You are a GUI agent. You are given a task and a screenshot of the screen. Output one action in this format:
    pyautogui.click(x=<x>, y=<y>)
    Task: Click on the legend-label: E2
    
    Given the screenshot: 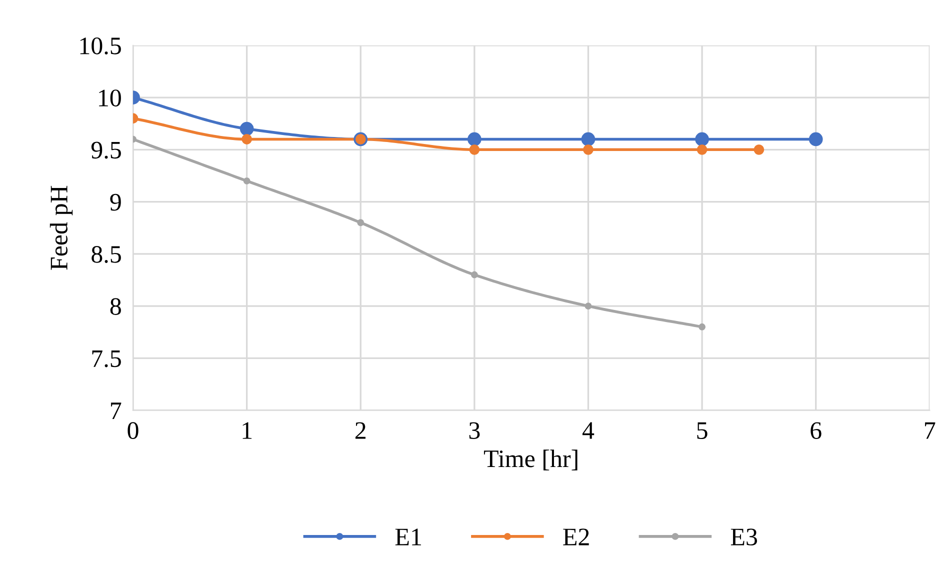 What is the action you would take?
    pyautogui.click(x=576, y=537)
    